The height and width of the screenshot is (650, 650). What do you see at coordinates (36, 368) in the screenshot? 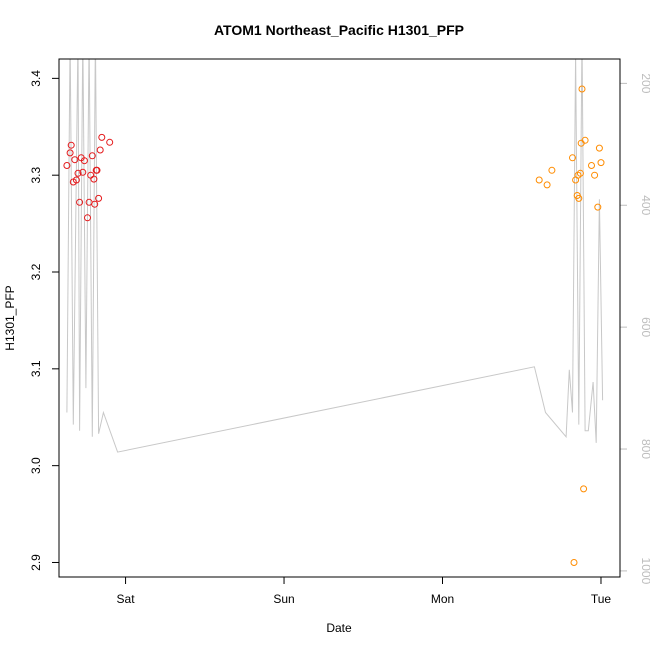
I see `y-tick-label: 3.1` at bounding box center [36, 368].